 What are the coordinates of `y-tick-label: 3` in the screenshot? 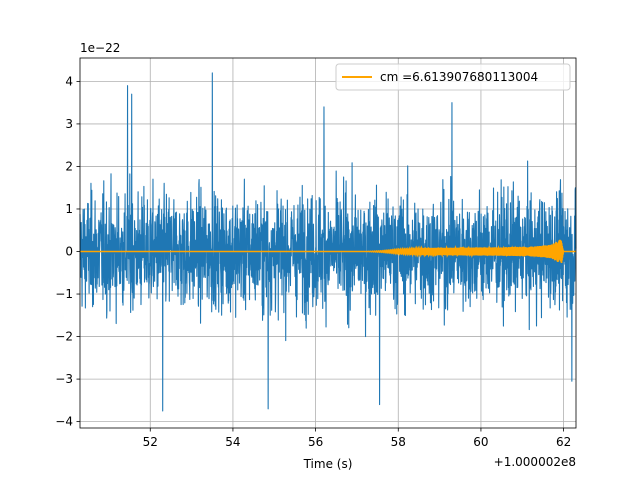 It's located at (69, 124).